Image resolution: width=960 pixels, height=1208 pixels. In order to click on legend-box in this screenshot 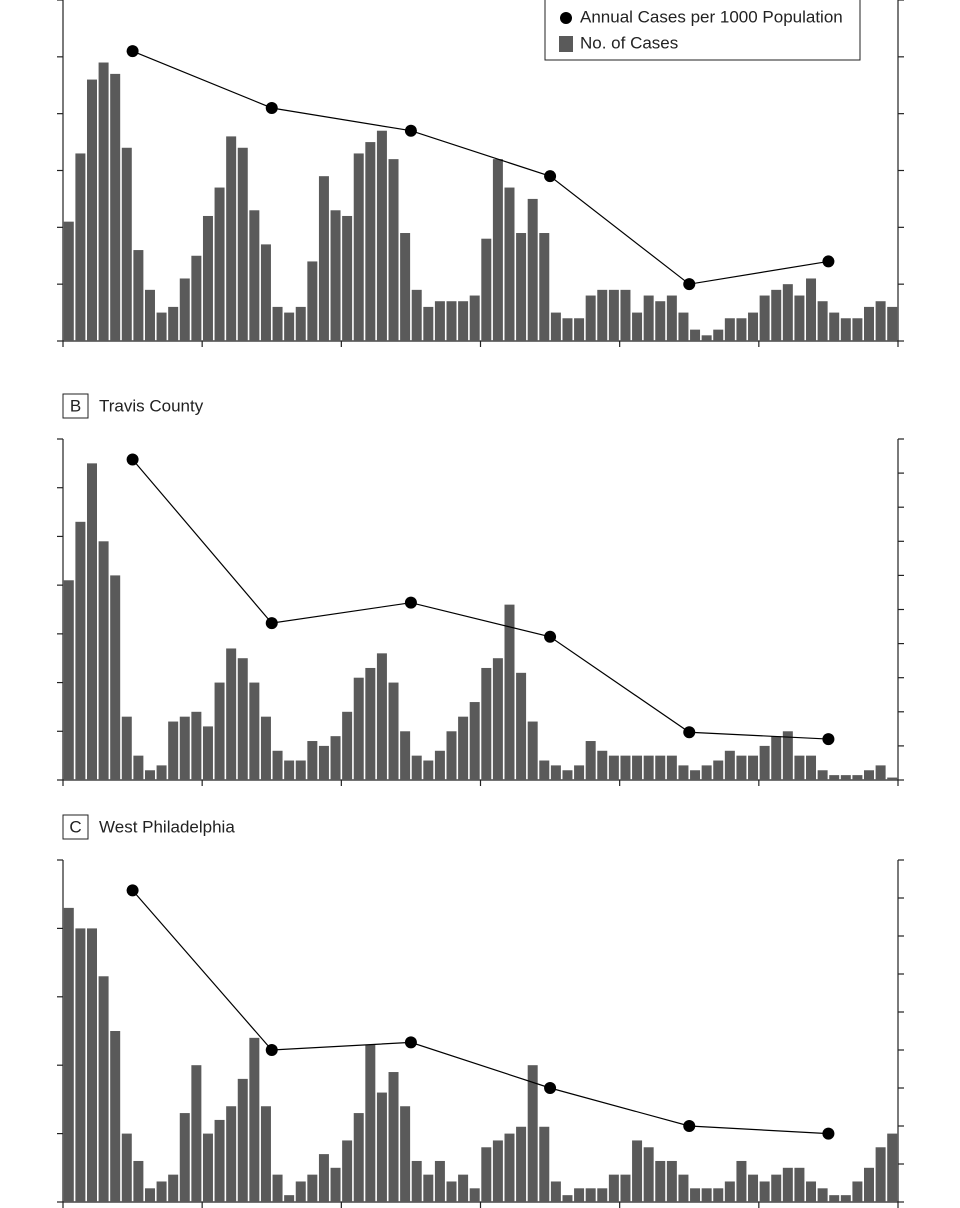, I will do `click(702, 30)`.